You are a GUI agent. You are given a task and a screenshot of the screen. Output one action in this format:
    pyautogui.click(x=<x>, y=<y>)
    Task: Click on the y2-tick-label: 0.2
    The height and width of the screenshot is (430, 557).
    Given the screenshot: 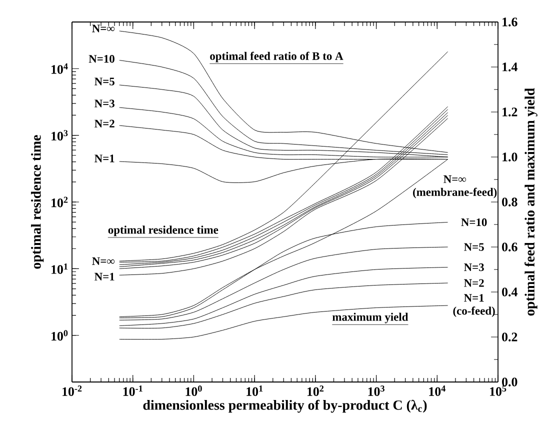 What is the action you would take?
    pyautogui.click(x=510, y=337)
    